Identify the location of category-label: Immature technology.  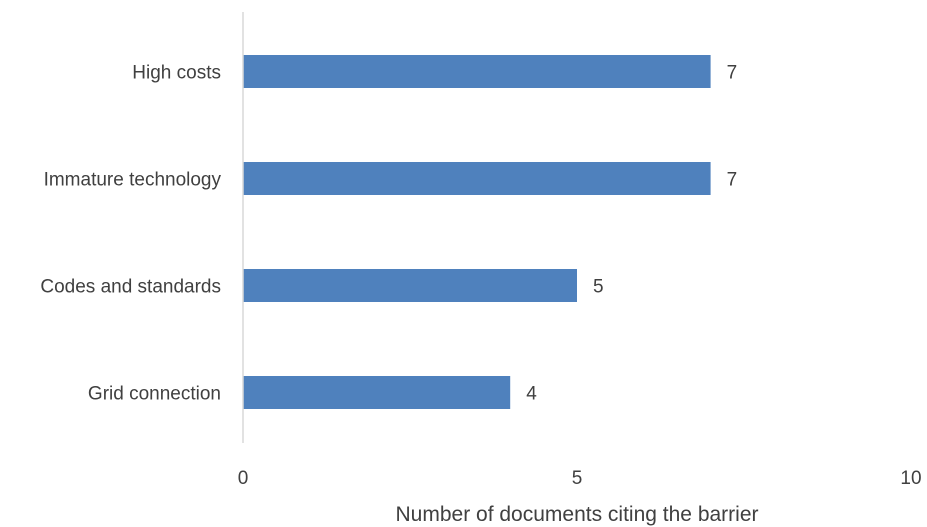
(133, 180).